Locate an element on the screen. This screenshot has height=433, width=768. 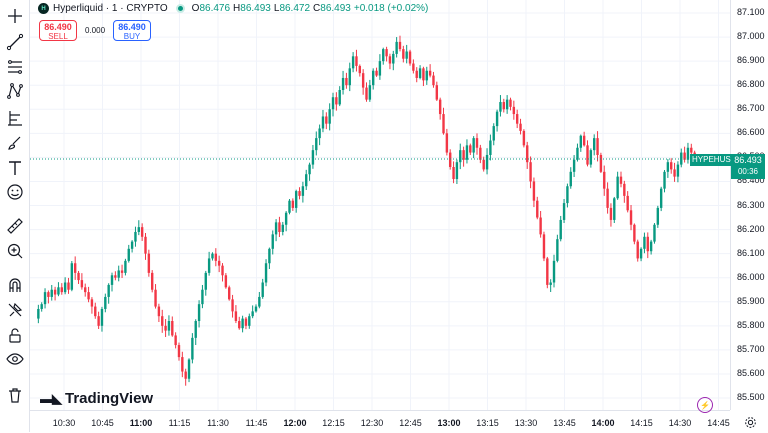
forecast-icon is located at coordinates (14, 117).